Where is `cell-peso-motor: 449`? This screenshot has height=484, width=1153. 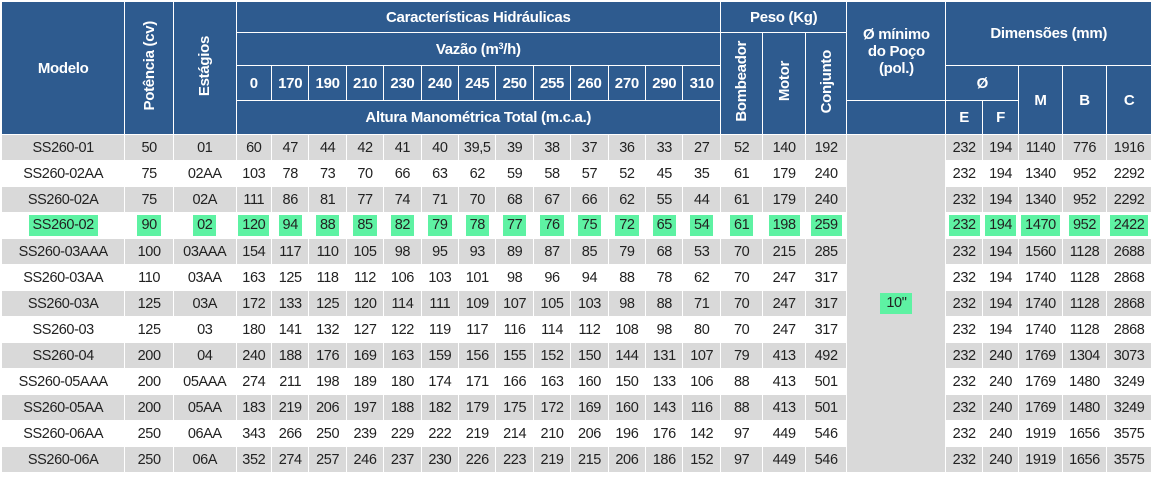
cell-peso-motor: 449 is located at coordinates (784, 433).